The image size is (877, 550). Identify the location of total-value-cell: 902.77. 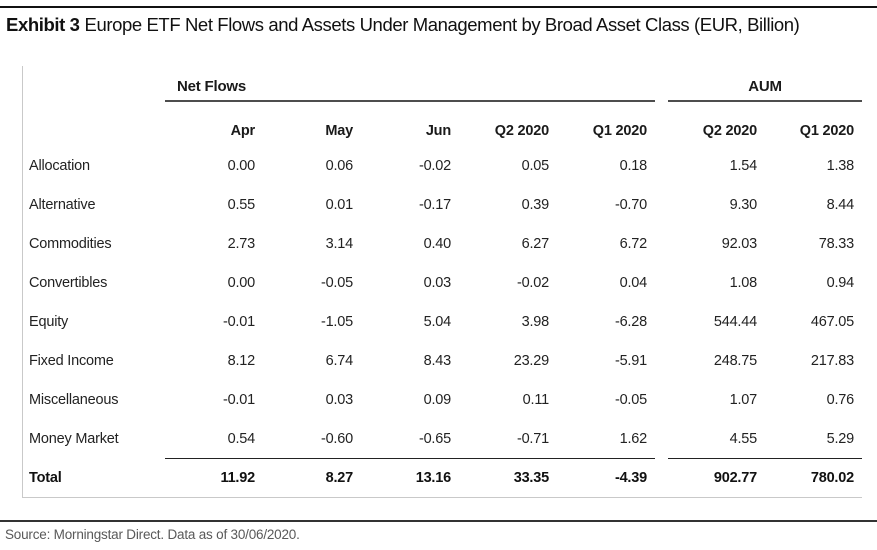
(716, 477).